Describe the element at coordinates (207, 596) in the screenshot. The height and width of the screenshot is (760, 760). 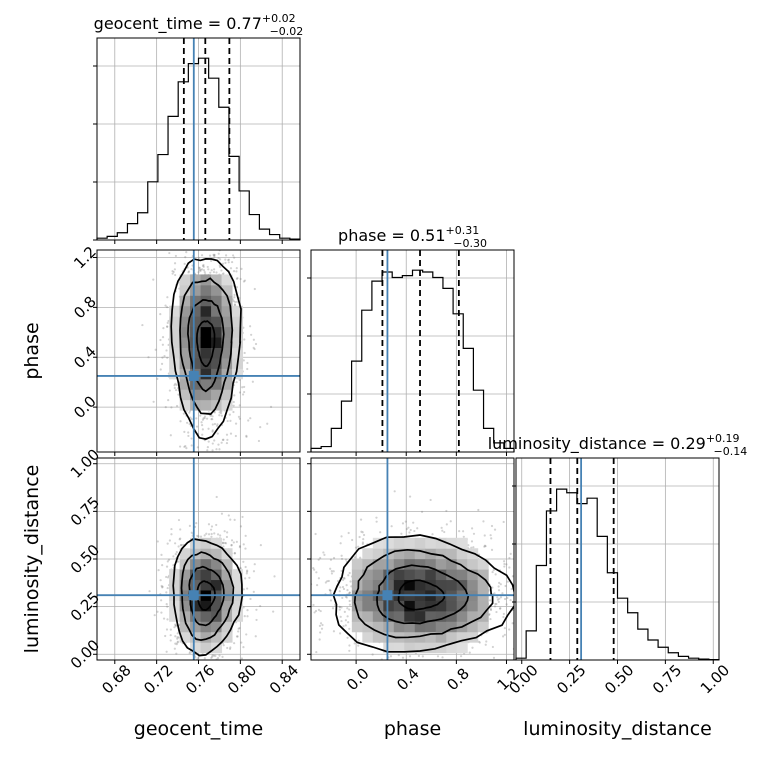
I see `contour-level` at that location.